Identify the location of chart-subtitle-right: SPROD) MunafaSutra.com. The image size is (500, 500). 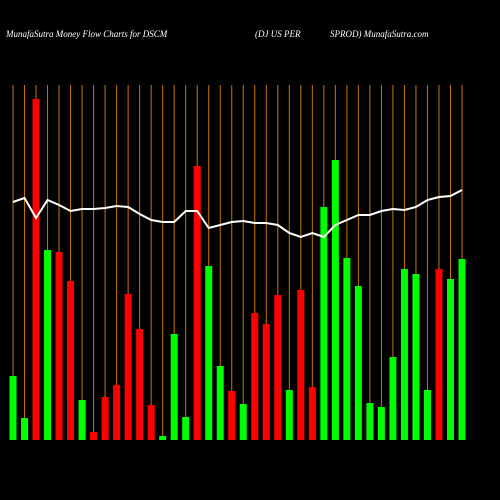
(379, 34).